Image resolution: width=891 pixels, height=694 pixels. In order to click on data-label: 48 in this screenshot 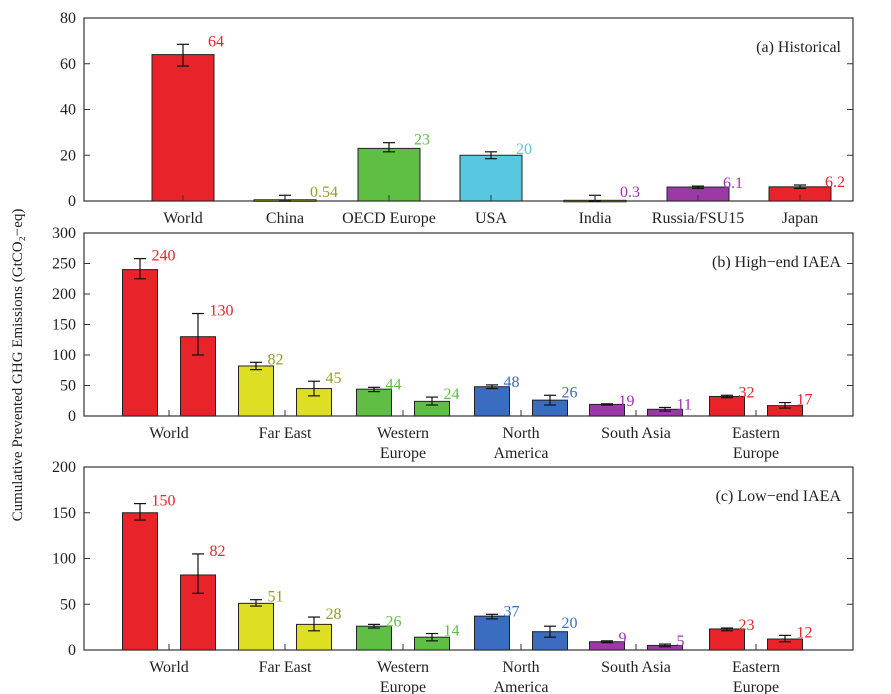, I will do `click(512, 382)`.